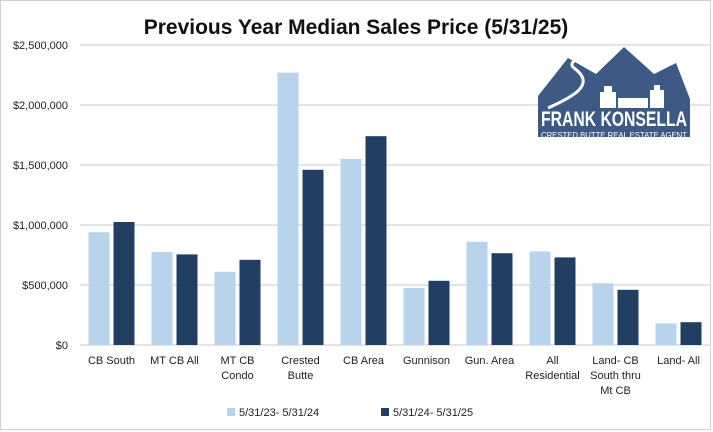 The image size is (713, 432). Describe the element at coordinates (62, 346) in the screenshot. I see `y-tick-label: $0` at that location.